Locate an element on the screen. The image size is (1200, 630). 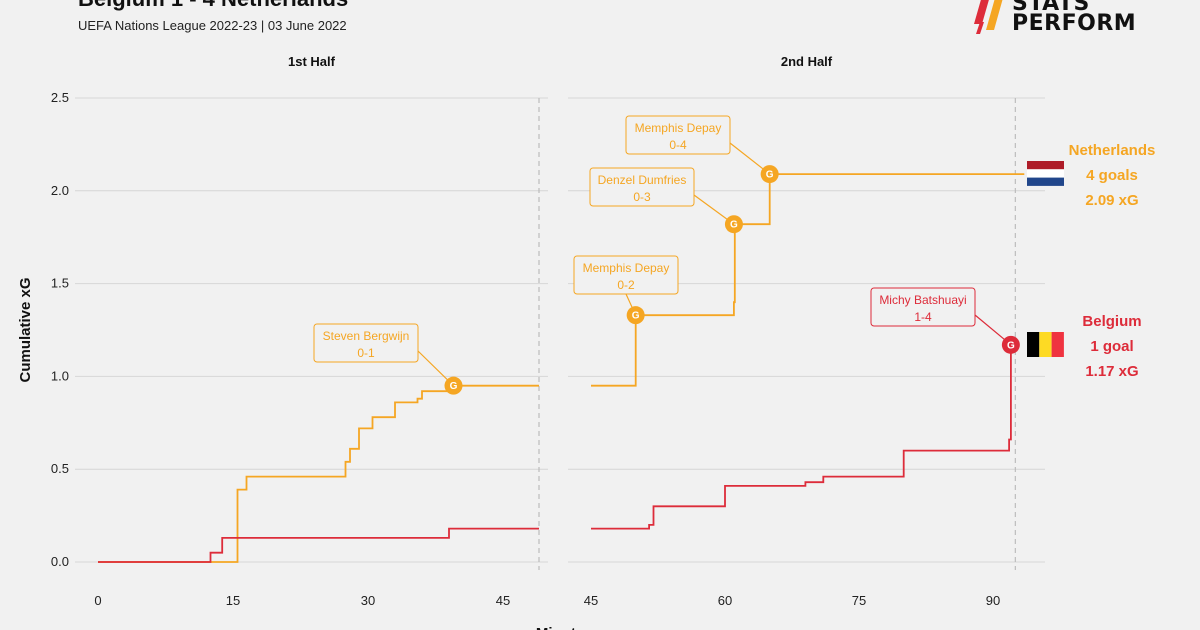
panel-title: 2nd Half is located at coordinates (807, 61).